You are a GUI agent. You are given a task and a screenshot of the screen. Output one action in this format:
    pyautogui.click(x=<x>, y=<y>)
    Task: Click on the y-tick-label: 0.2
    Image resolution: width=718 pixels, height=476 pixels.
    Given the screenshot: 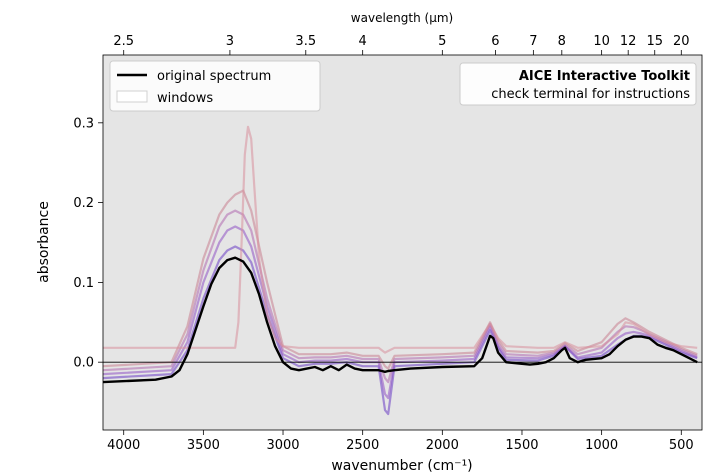 What is the action you would take?
    pyautogui.click(x=83, y=203)
    